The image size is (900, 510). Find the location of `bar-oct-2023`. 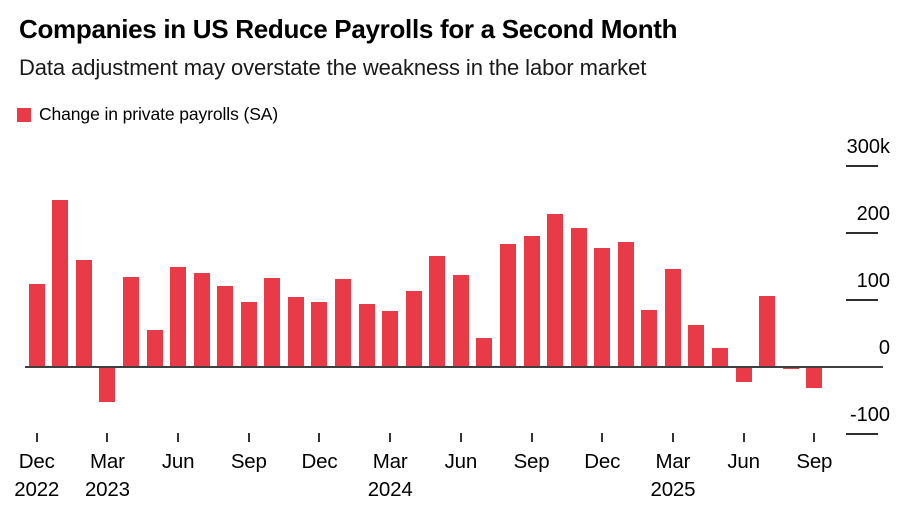

bar-oct-2023 is located at coordinates (272, 322).